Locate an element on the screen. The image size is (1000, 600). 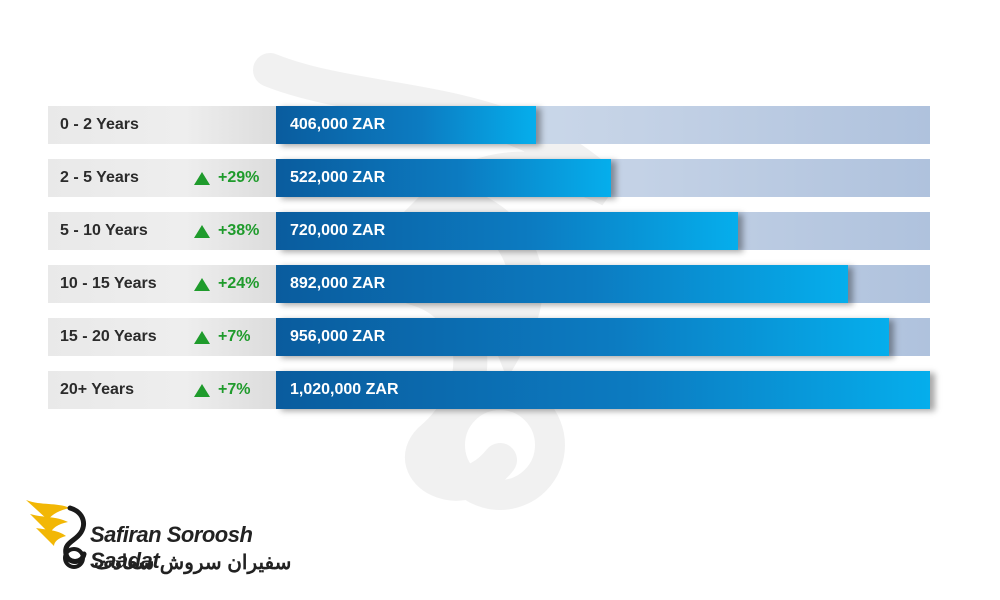
bar-row: 10 - 15 Years +24% 892,000 ZAR is located at coordinates (489, 284).